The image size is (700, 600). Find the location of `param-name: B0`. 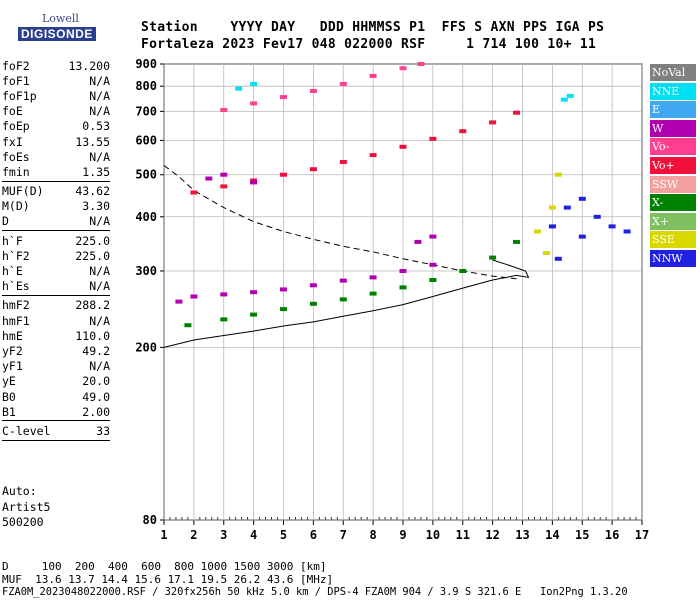

param-name: B0 is located at coordinates (9, 396).